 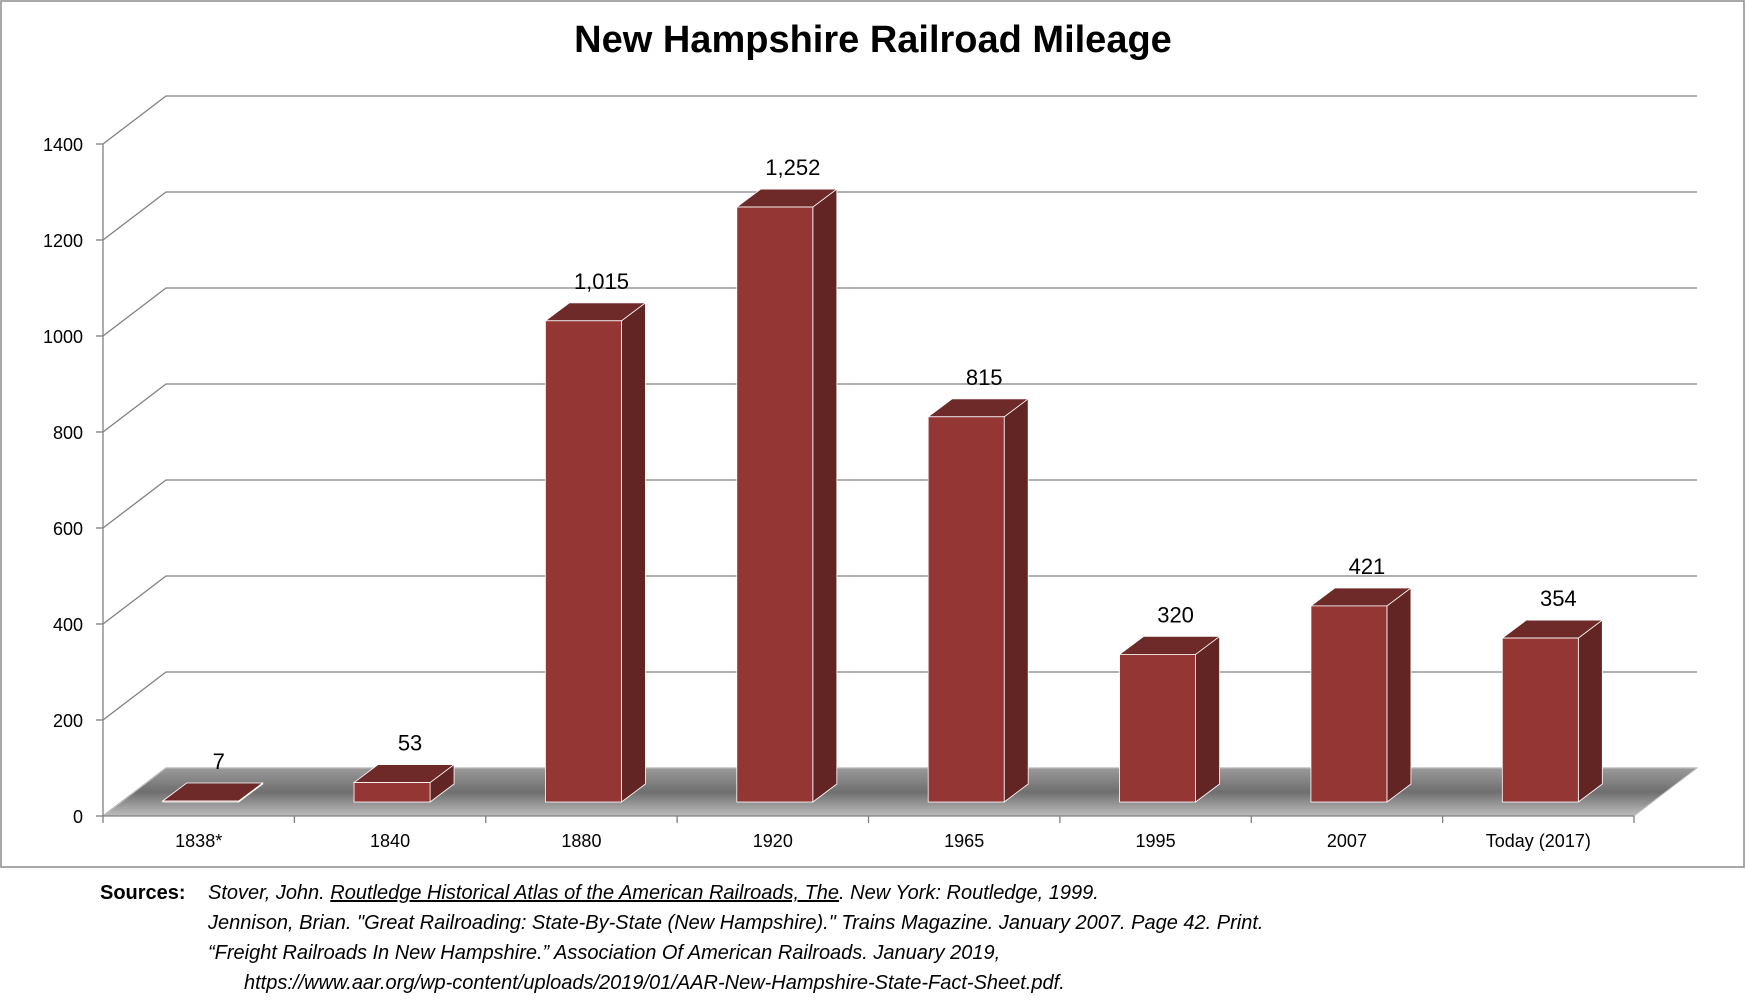 I want to click on x-tick-label: 2007, so click(x=1347, y=841).